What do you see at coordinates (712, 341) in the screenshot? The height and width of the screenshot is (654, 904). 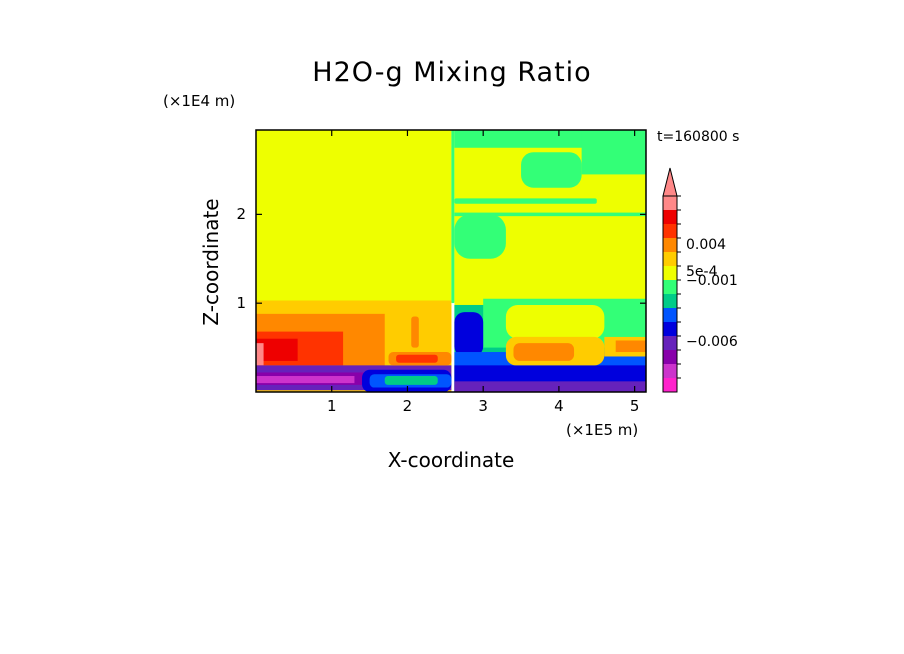 I see `colorbar-label: −0.006` at bounding box center [712, 341].